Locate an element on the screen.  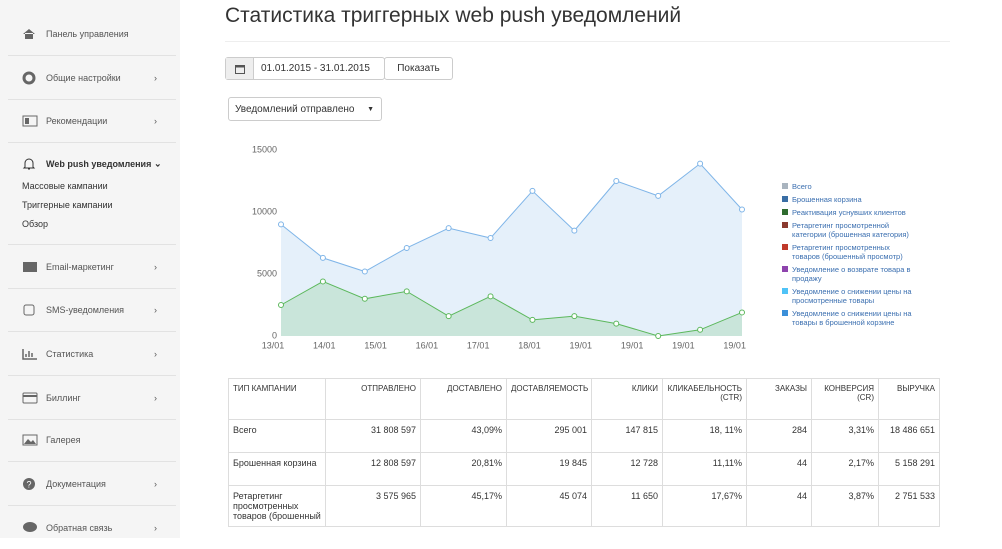
x-tick-label: 16/01 is located at coordinates (427, 345).